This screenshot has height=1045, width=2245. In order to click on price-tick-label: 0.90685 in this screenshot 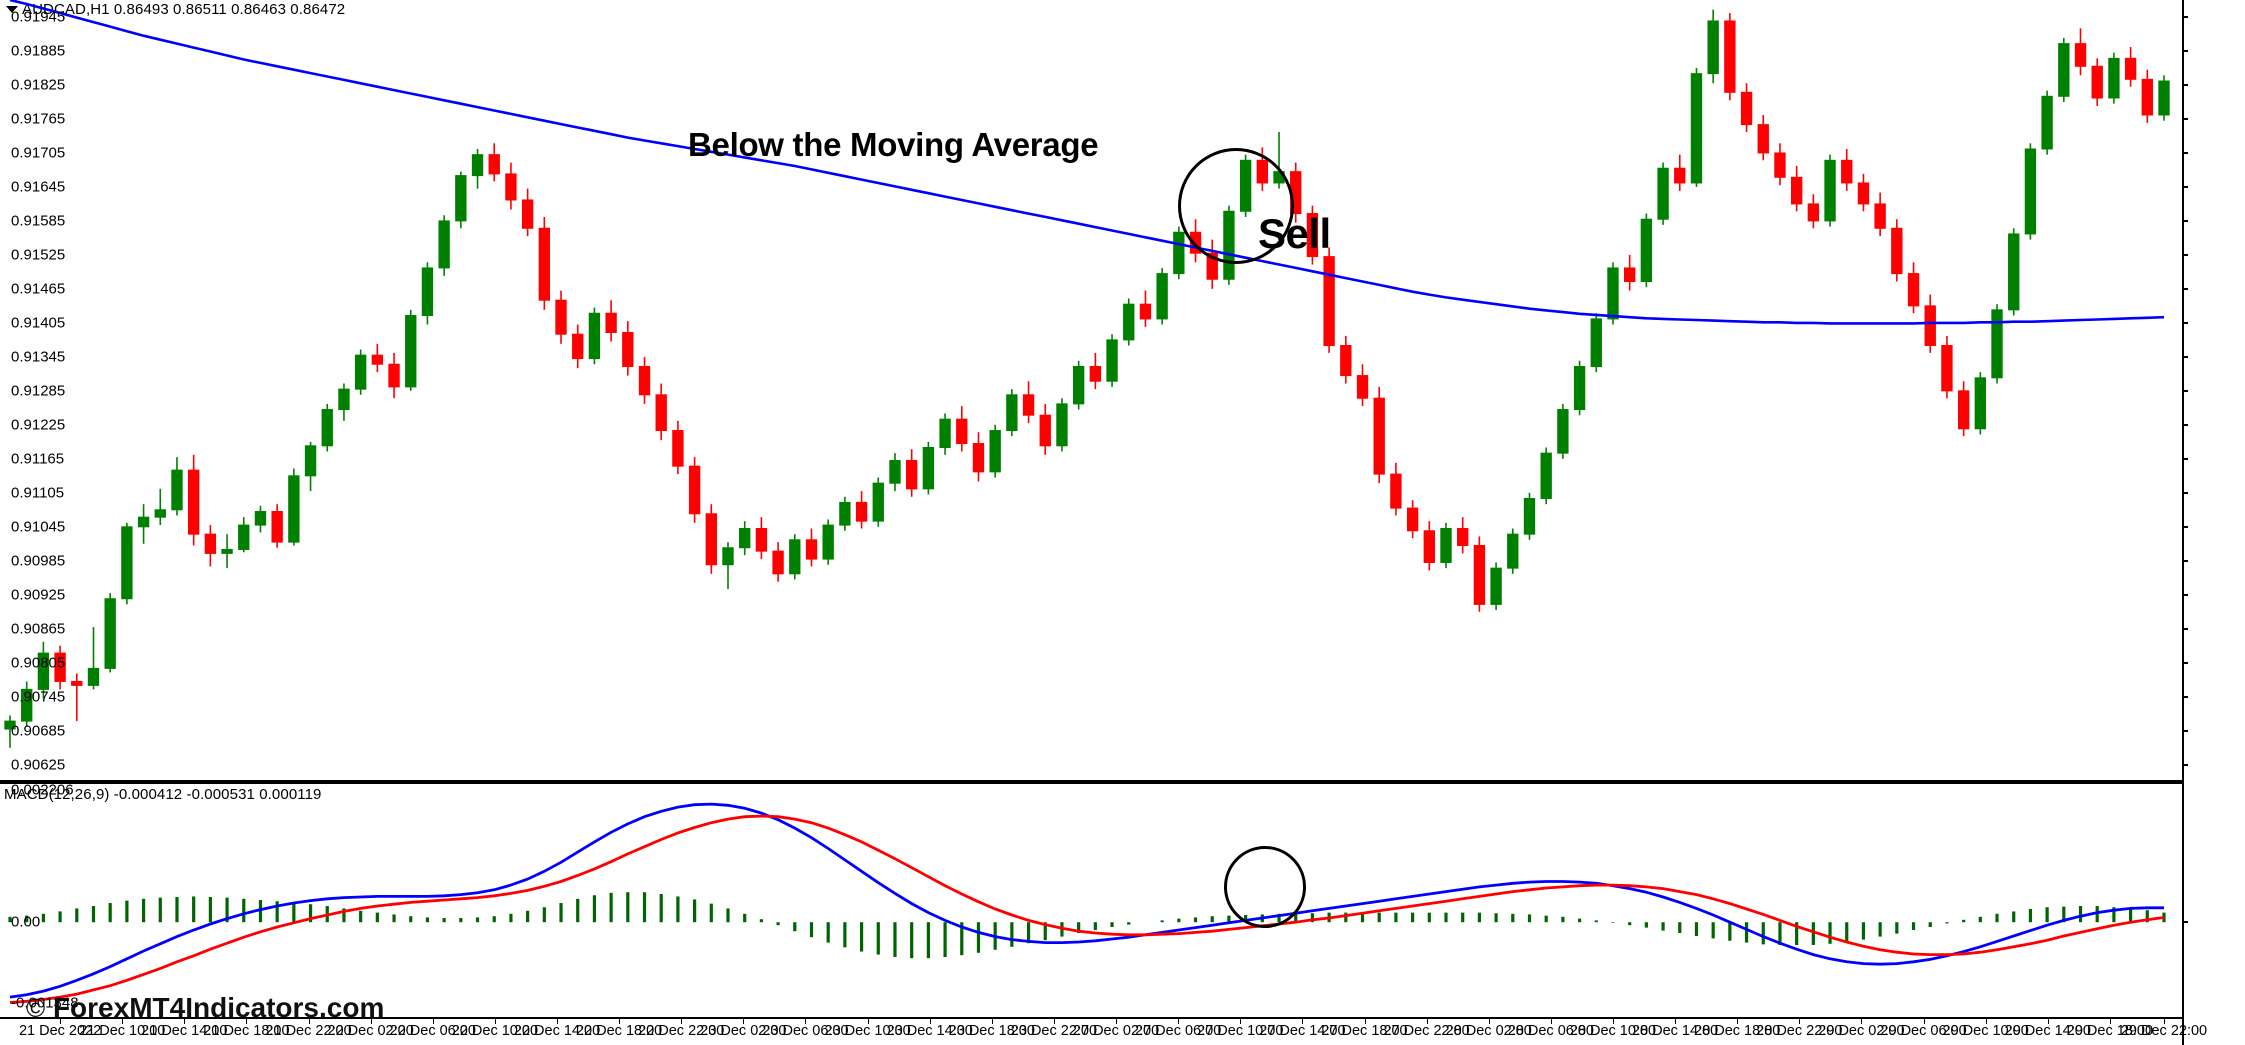, I will do `click(38, 731)`.